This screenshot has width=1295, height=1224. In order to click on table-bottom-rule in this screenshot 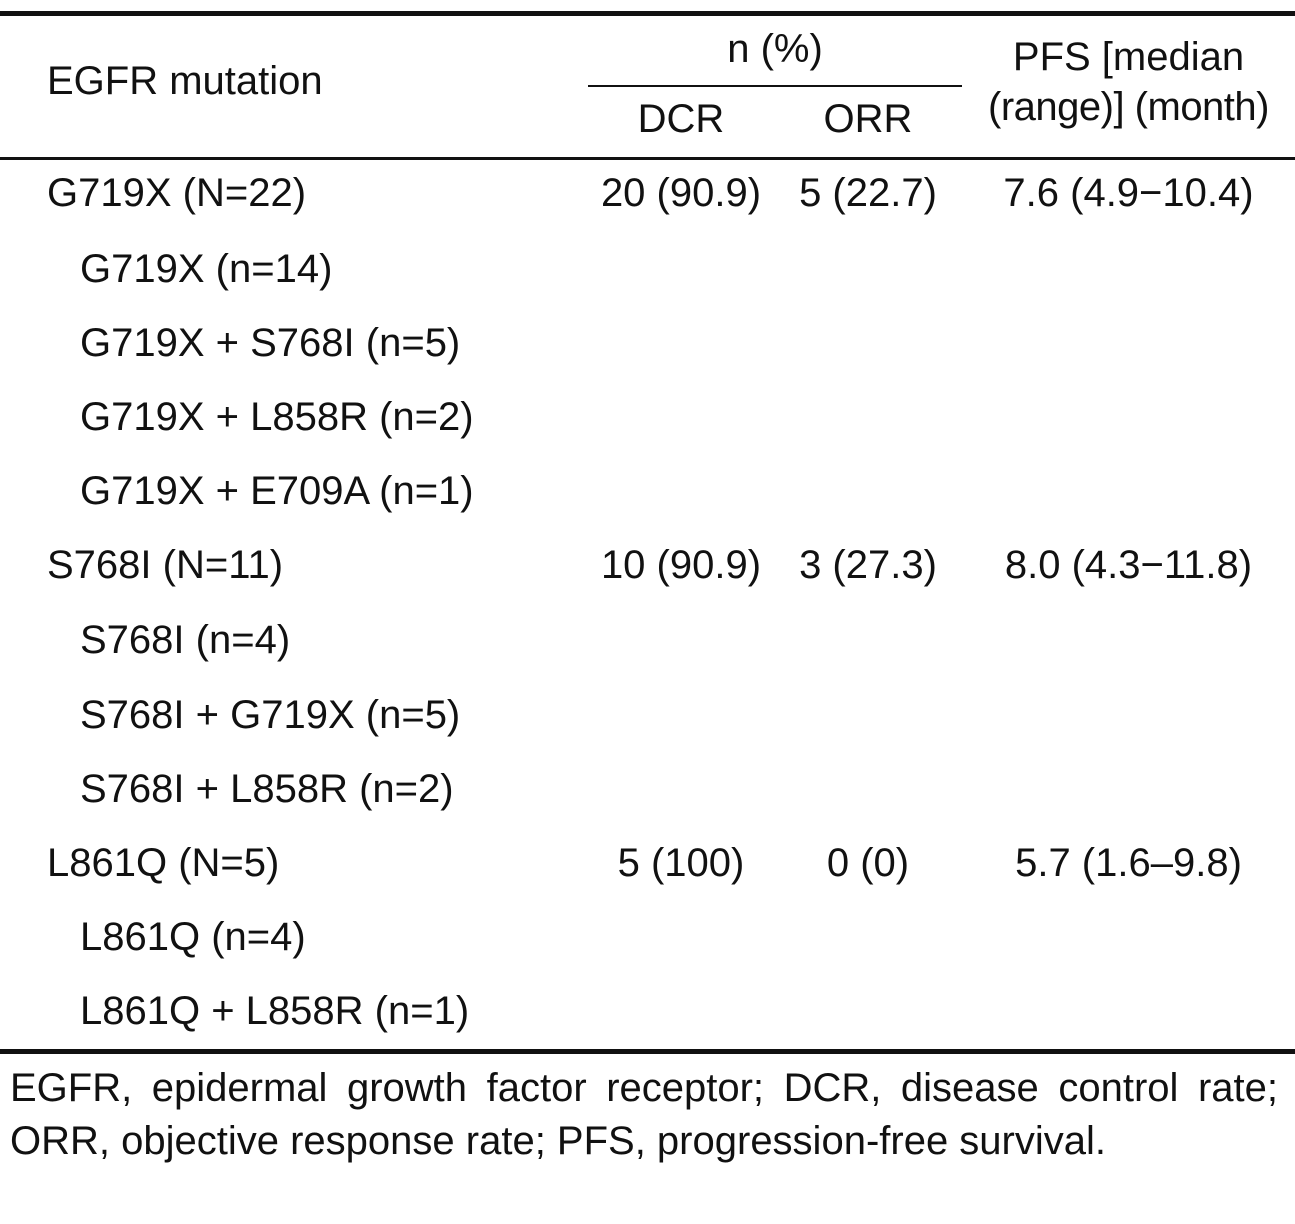, I will do `click(647, 1051)`.